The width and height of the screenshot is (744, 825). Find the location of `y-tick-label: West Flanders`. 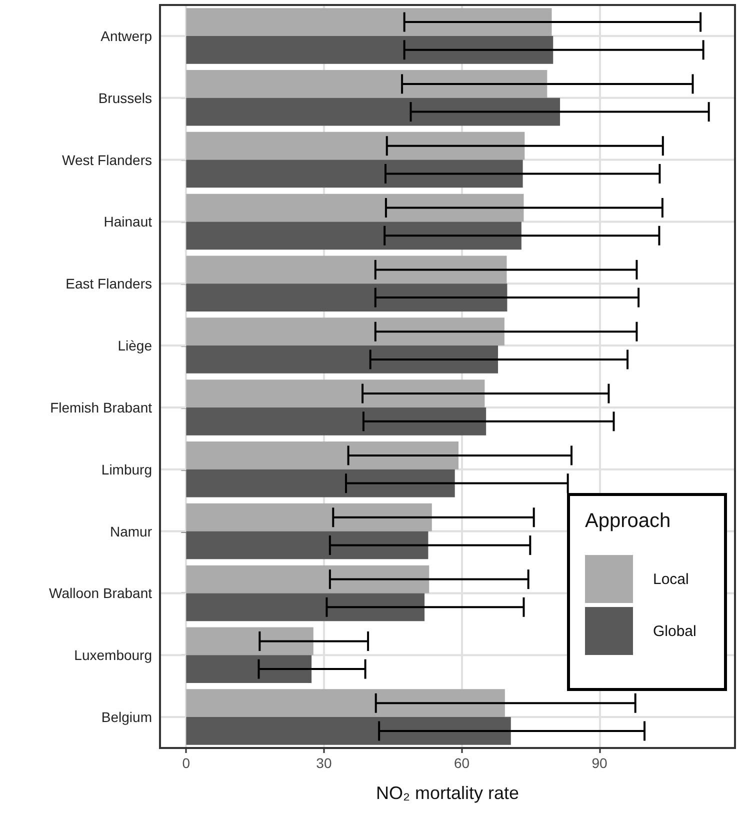

y-tick-label: West Flanders is located at coordinates (107, 160).